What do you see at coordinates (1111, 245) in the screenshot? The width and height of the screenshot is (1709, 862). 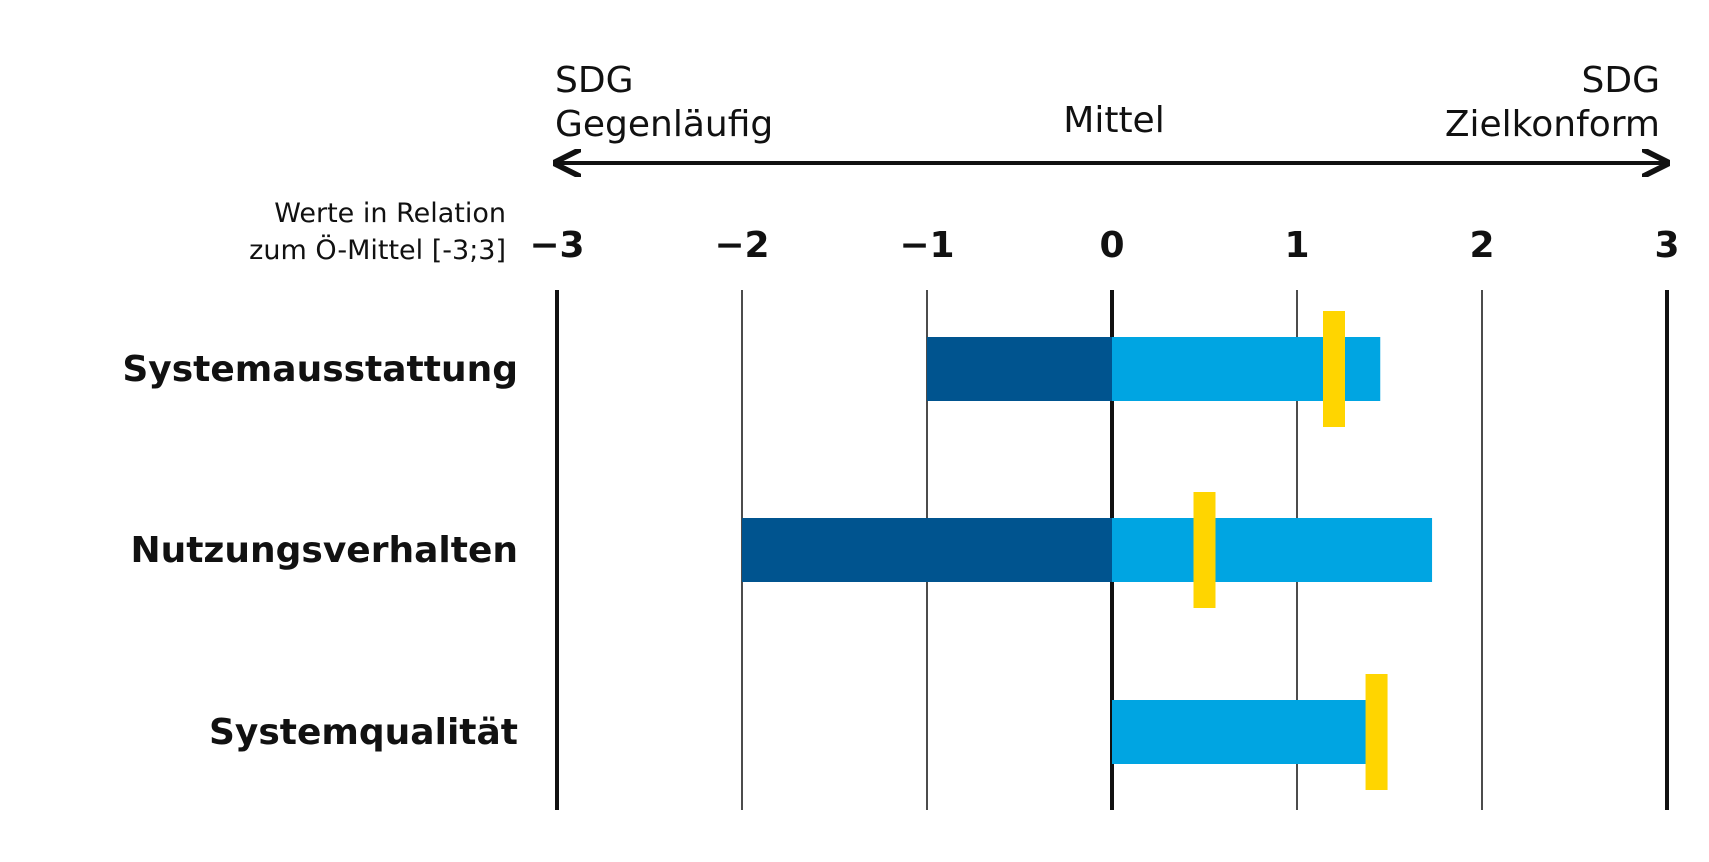 I see `x-tick-label: 0` at bounding box center [1111, 245].